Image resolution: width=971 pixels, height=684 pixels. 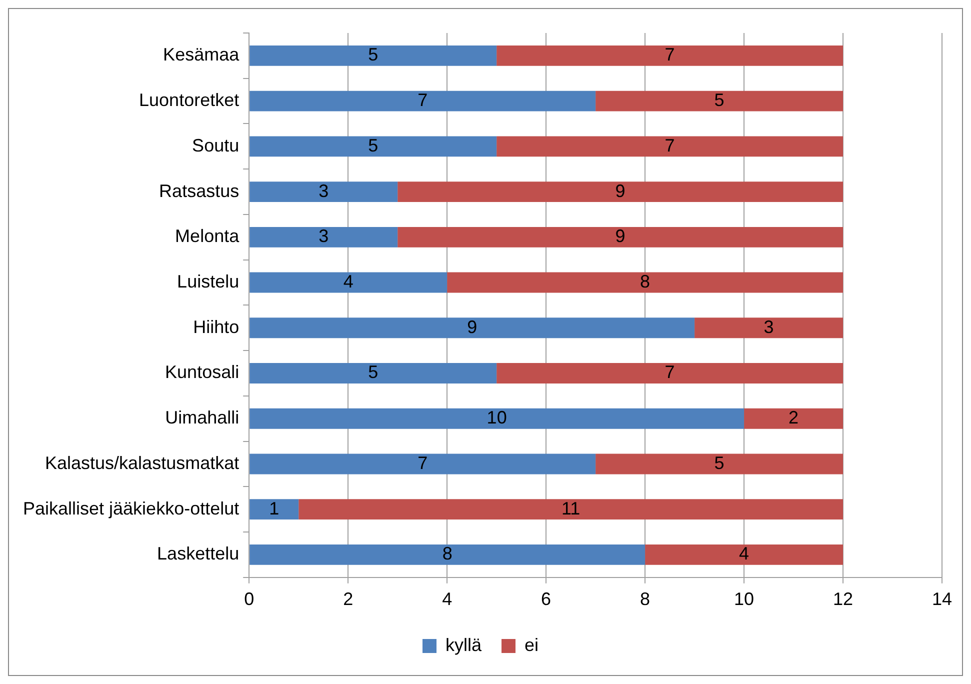 What do you see at coordinates (142, 462) in the screenshot?
I see `y-tick-label: Kalastus/kalastusmatkat` at bounding box center [142, 462].